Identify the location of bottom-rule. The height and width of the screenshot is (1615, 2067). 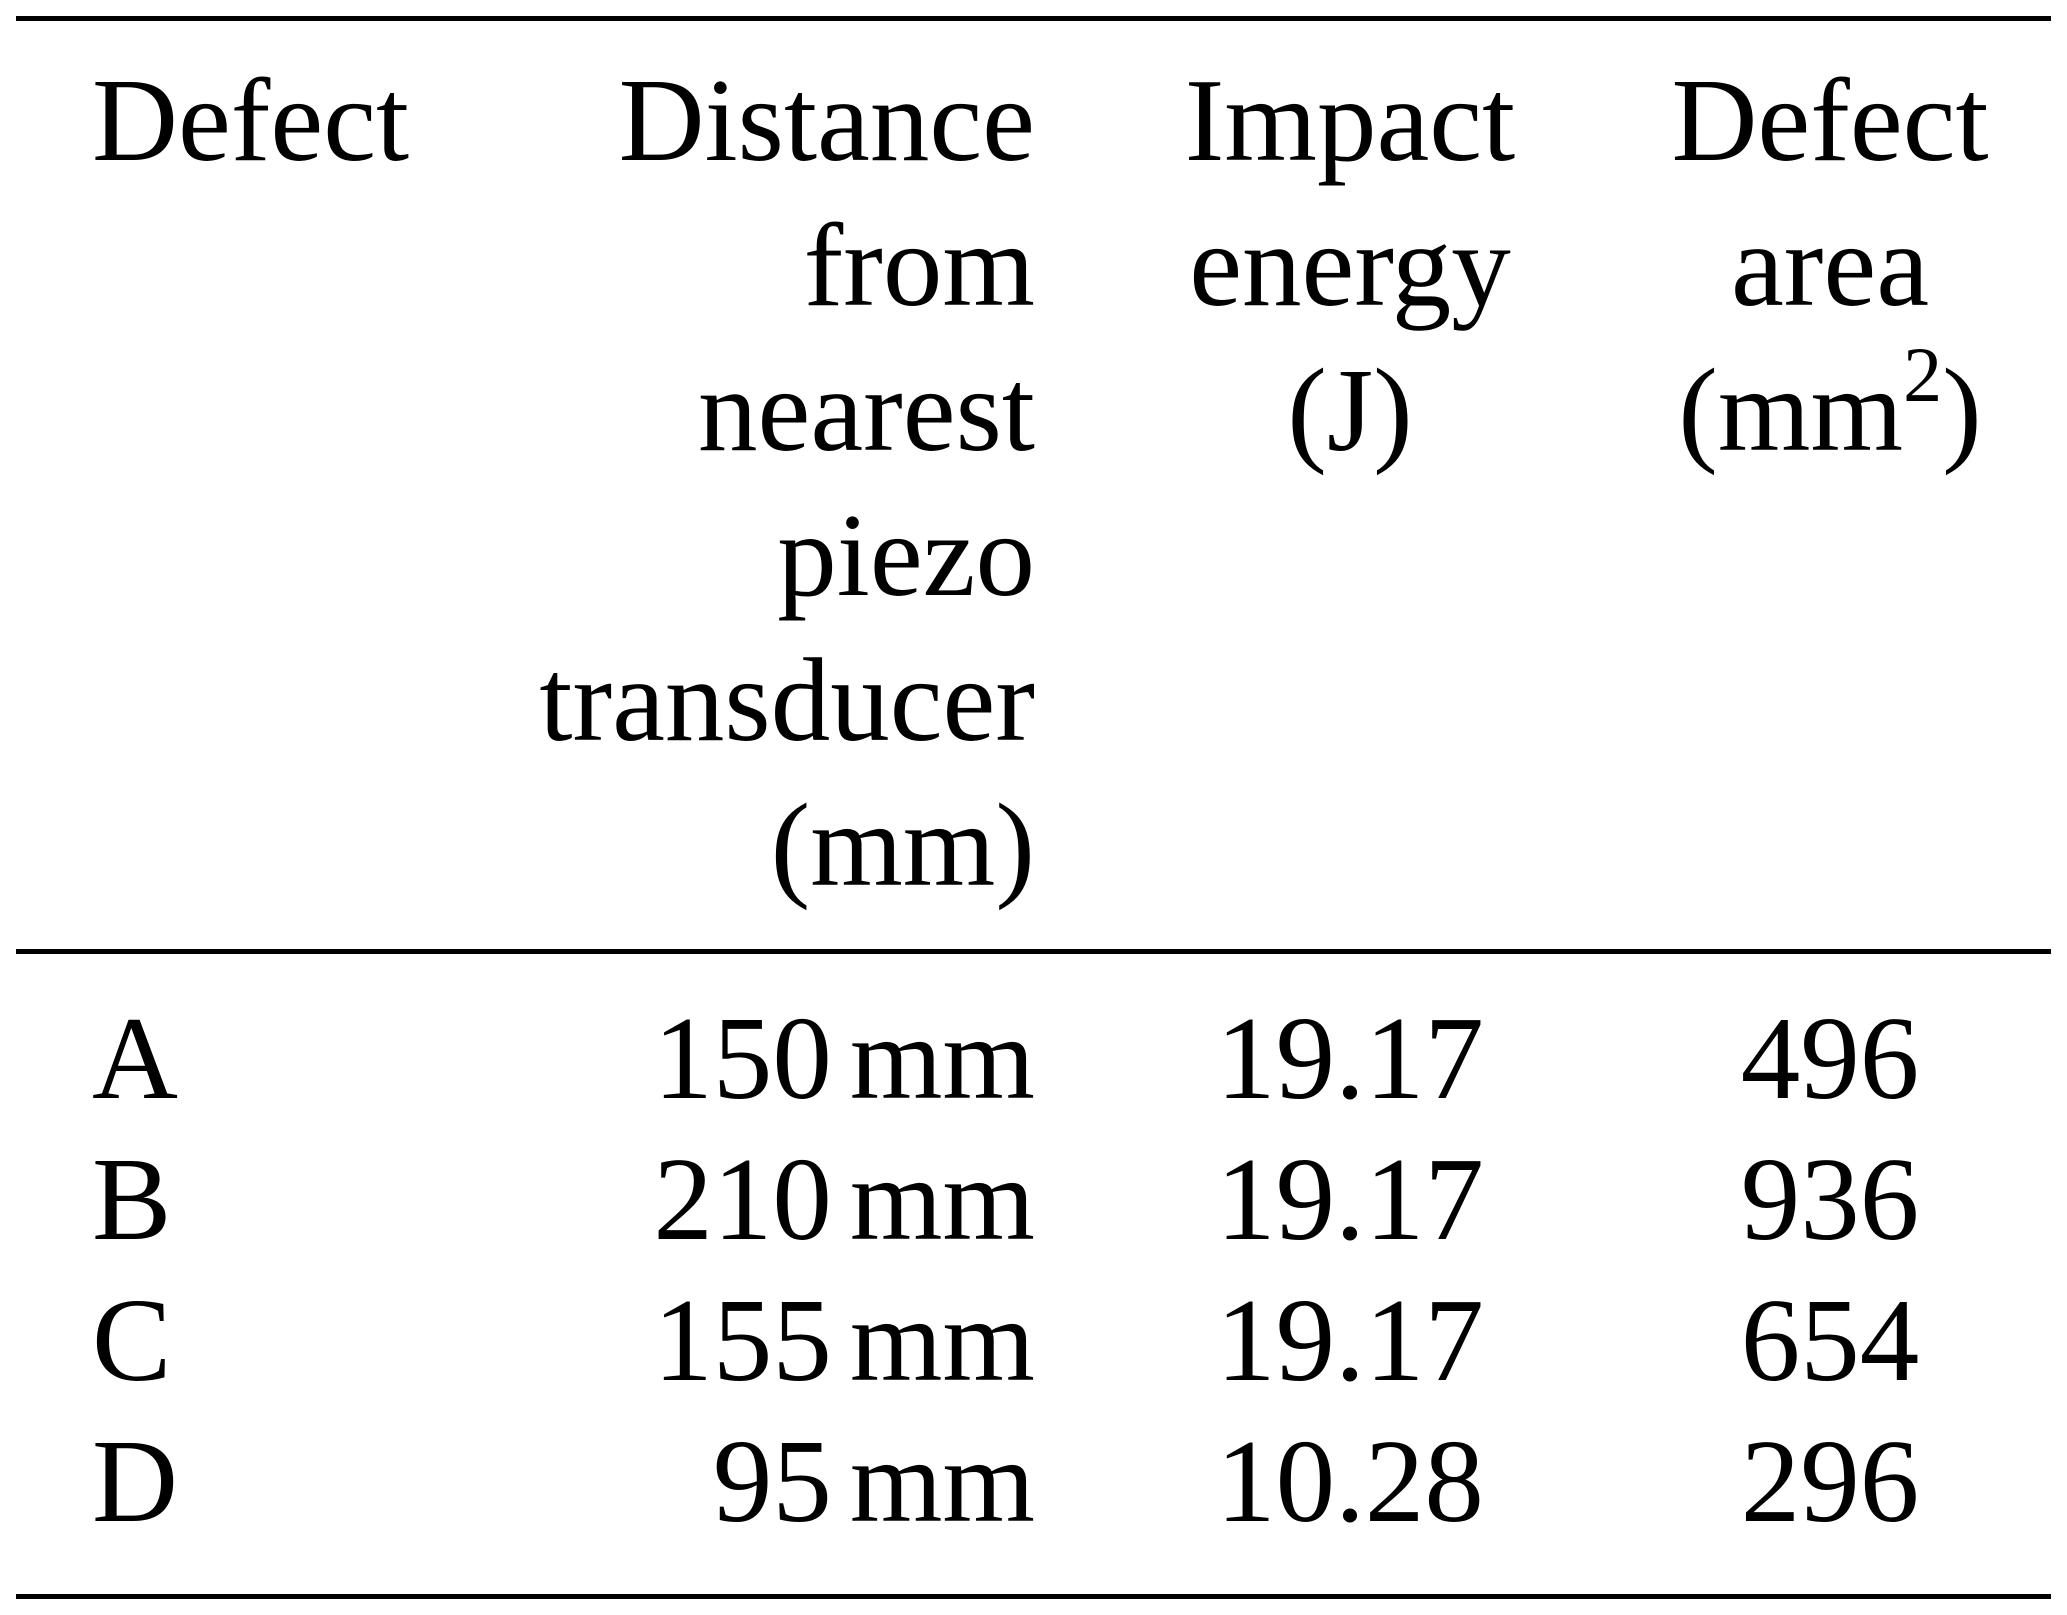
(1033, 1596).